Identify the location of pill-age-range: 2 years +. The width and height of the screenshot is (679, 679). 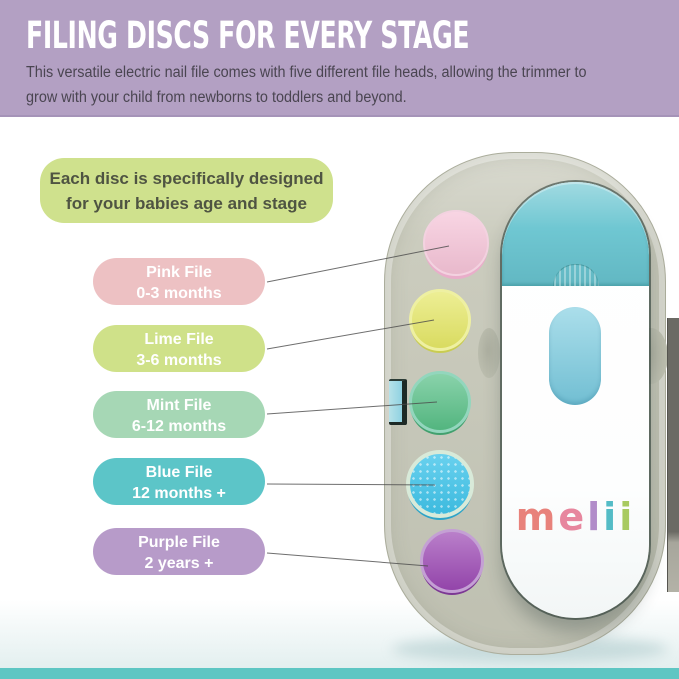
(179, 563).